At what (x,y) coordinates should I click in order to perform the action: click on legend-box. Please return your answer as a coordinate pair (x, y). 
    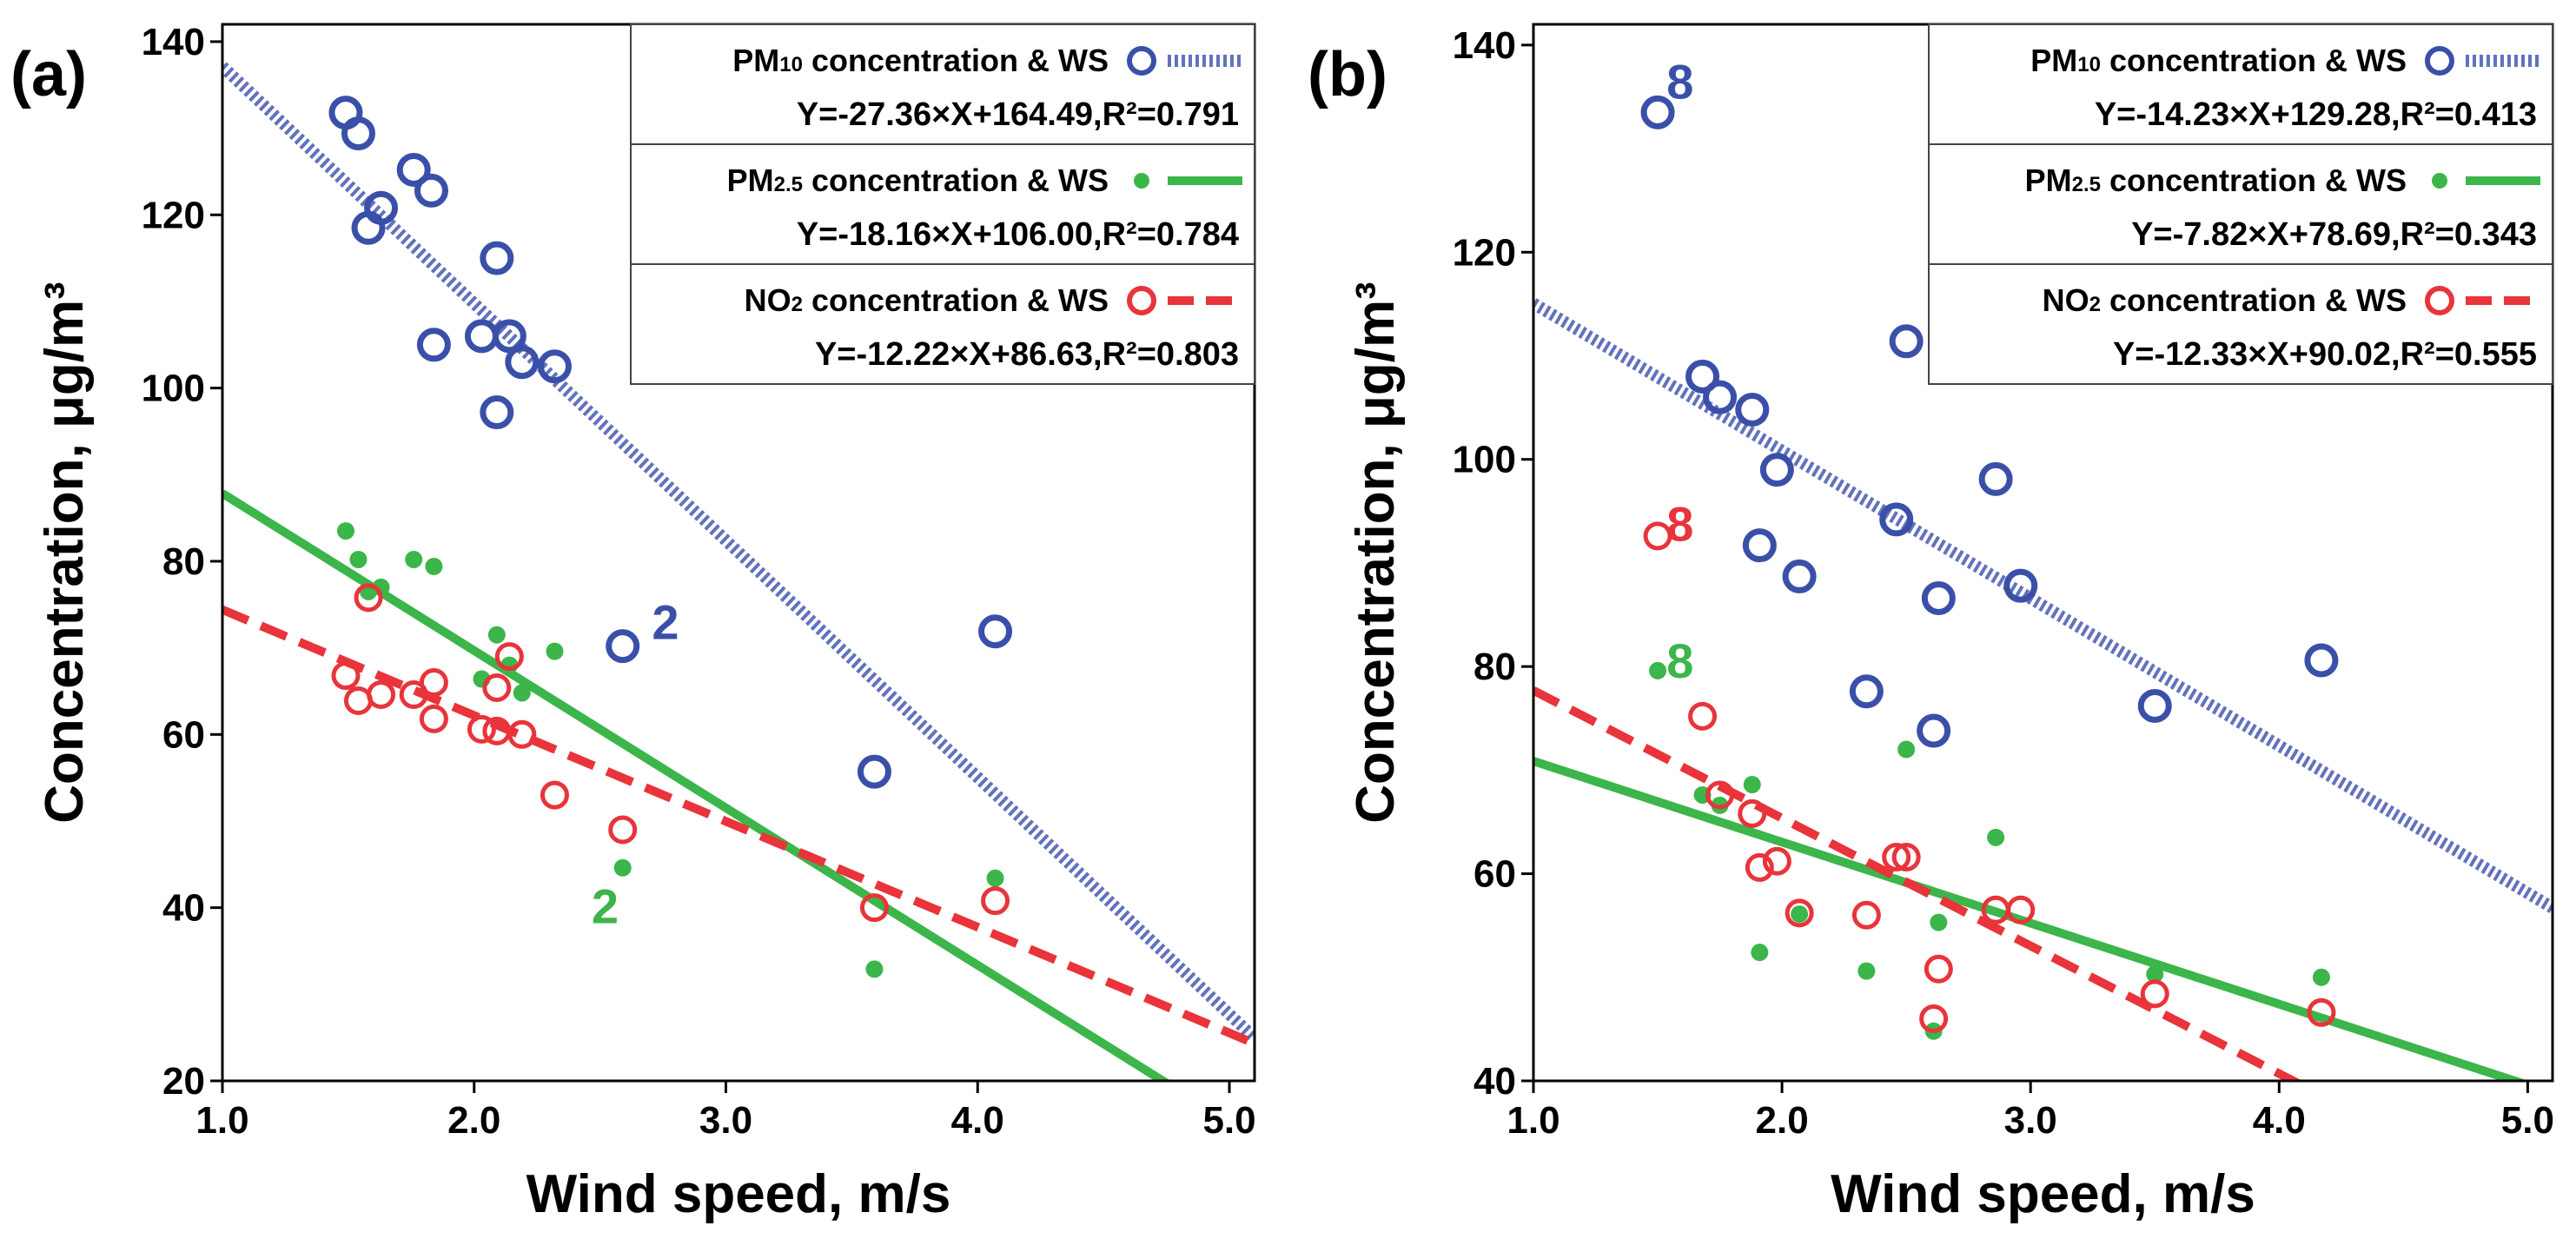
    Looking at the image, I should click on (942, 204).